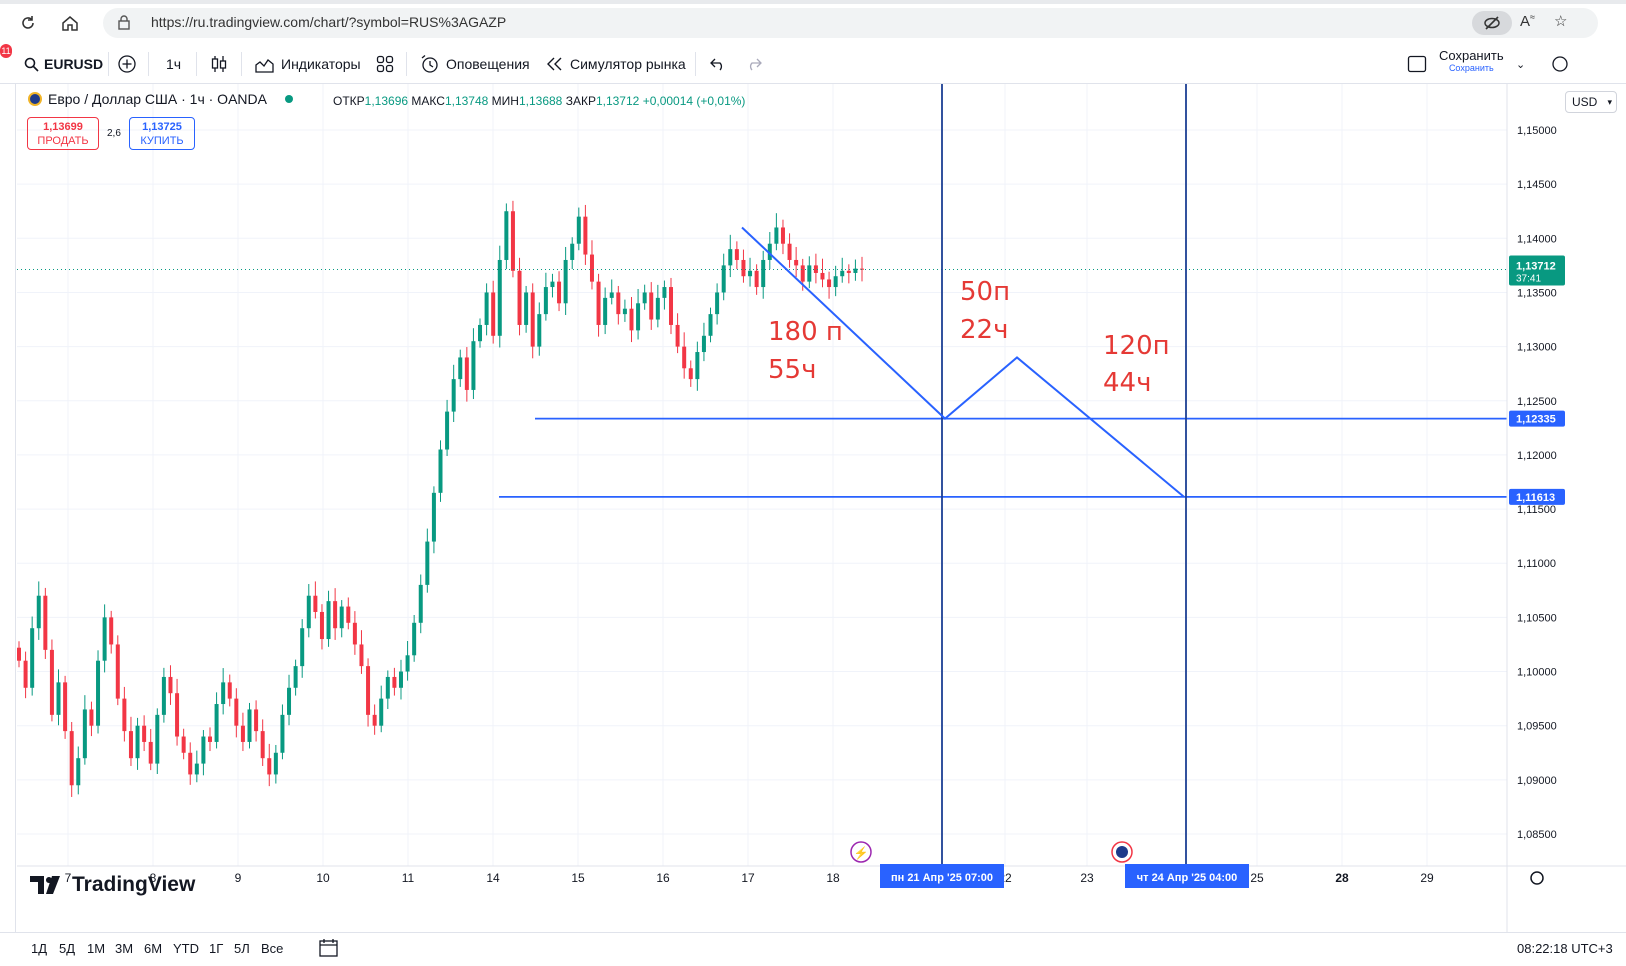 The height and width of the screenshot is (966, 1626). Describe the element at coordinates (219, 64) in the screenshot. I see `candles-icon` at that location.